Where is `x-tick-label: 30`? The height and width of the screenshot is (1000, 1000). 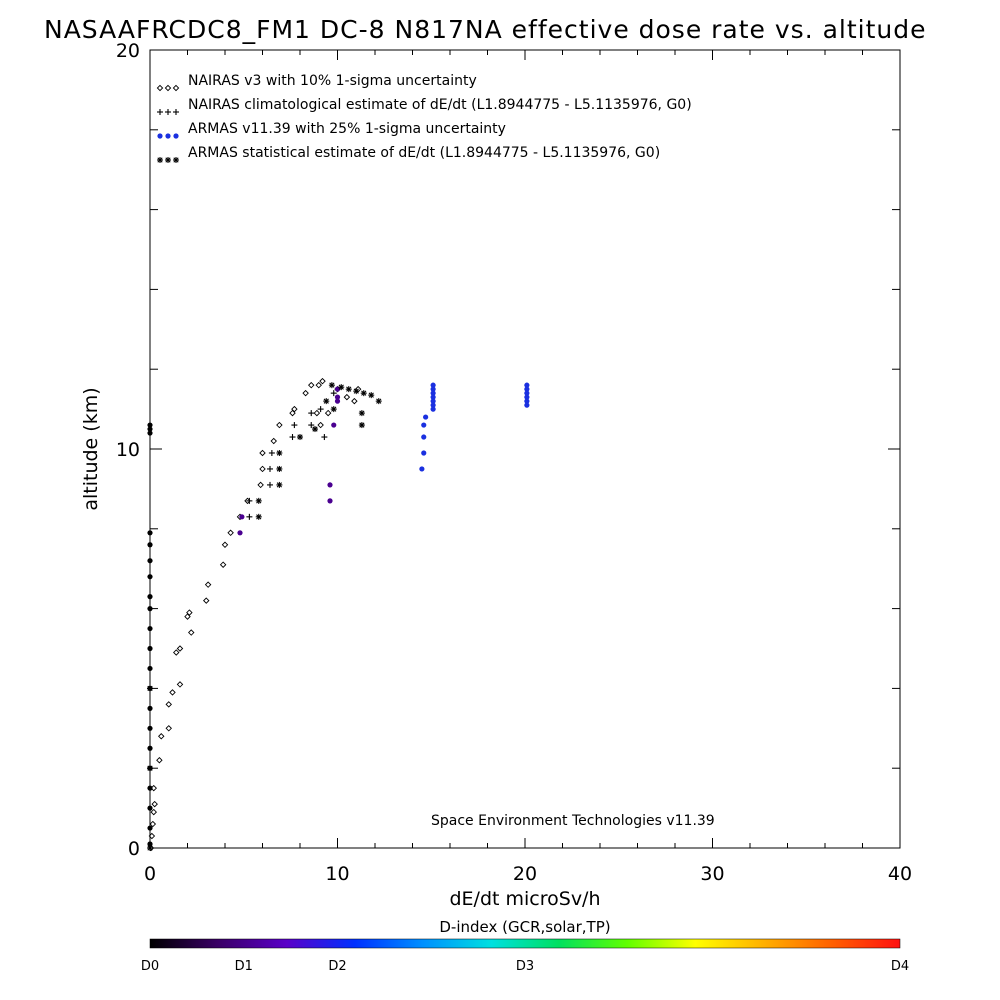
x-tick-label: 30 is located at coordinates (712, 874).